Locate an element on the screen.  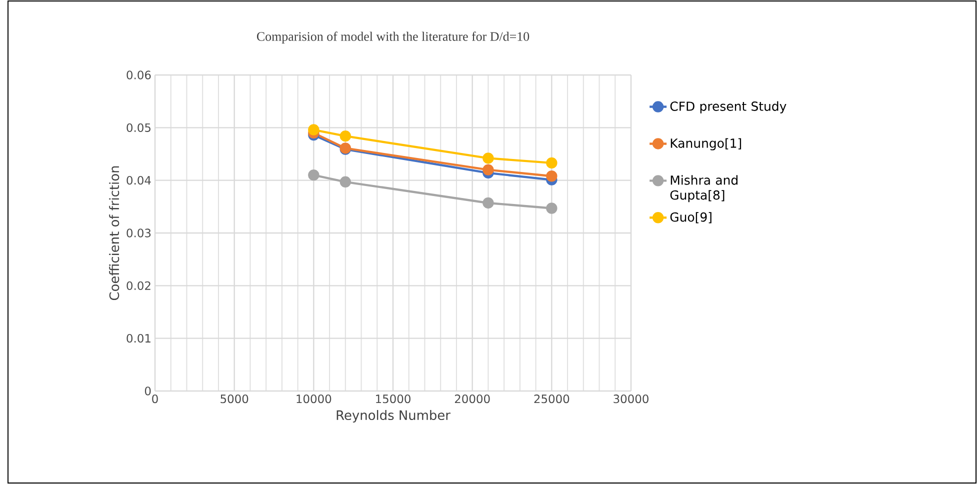
y-tick-label: 0.03 is located at coordinates (138, 233).